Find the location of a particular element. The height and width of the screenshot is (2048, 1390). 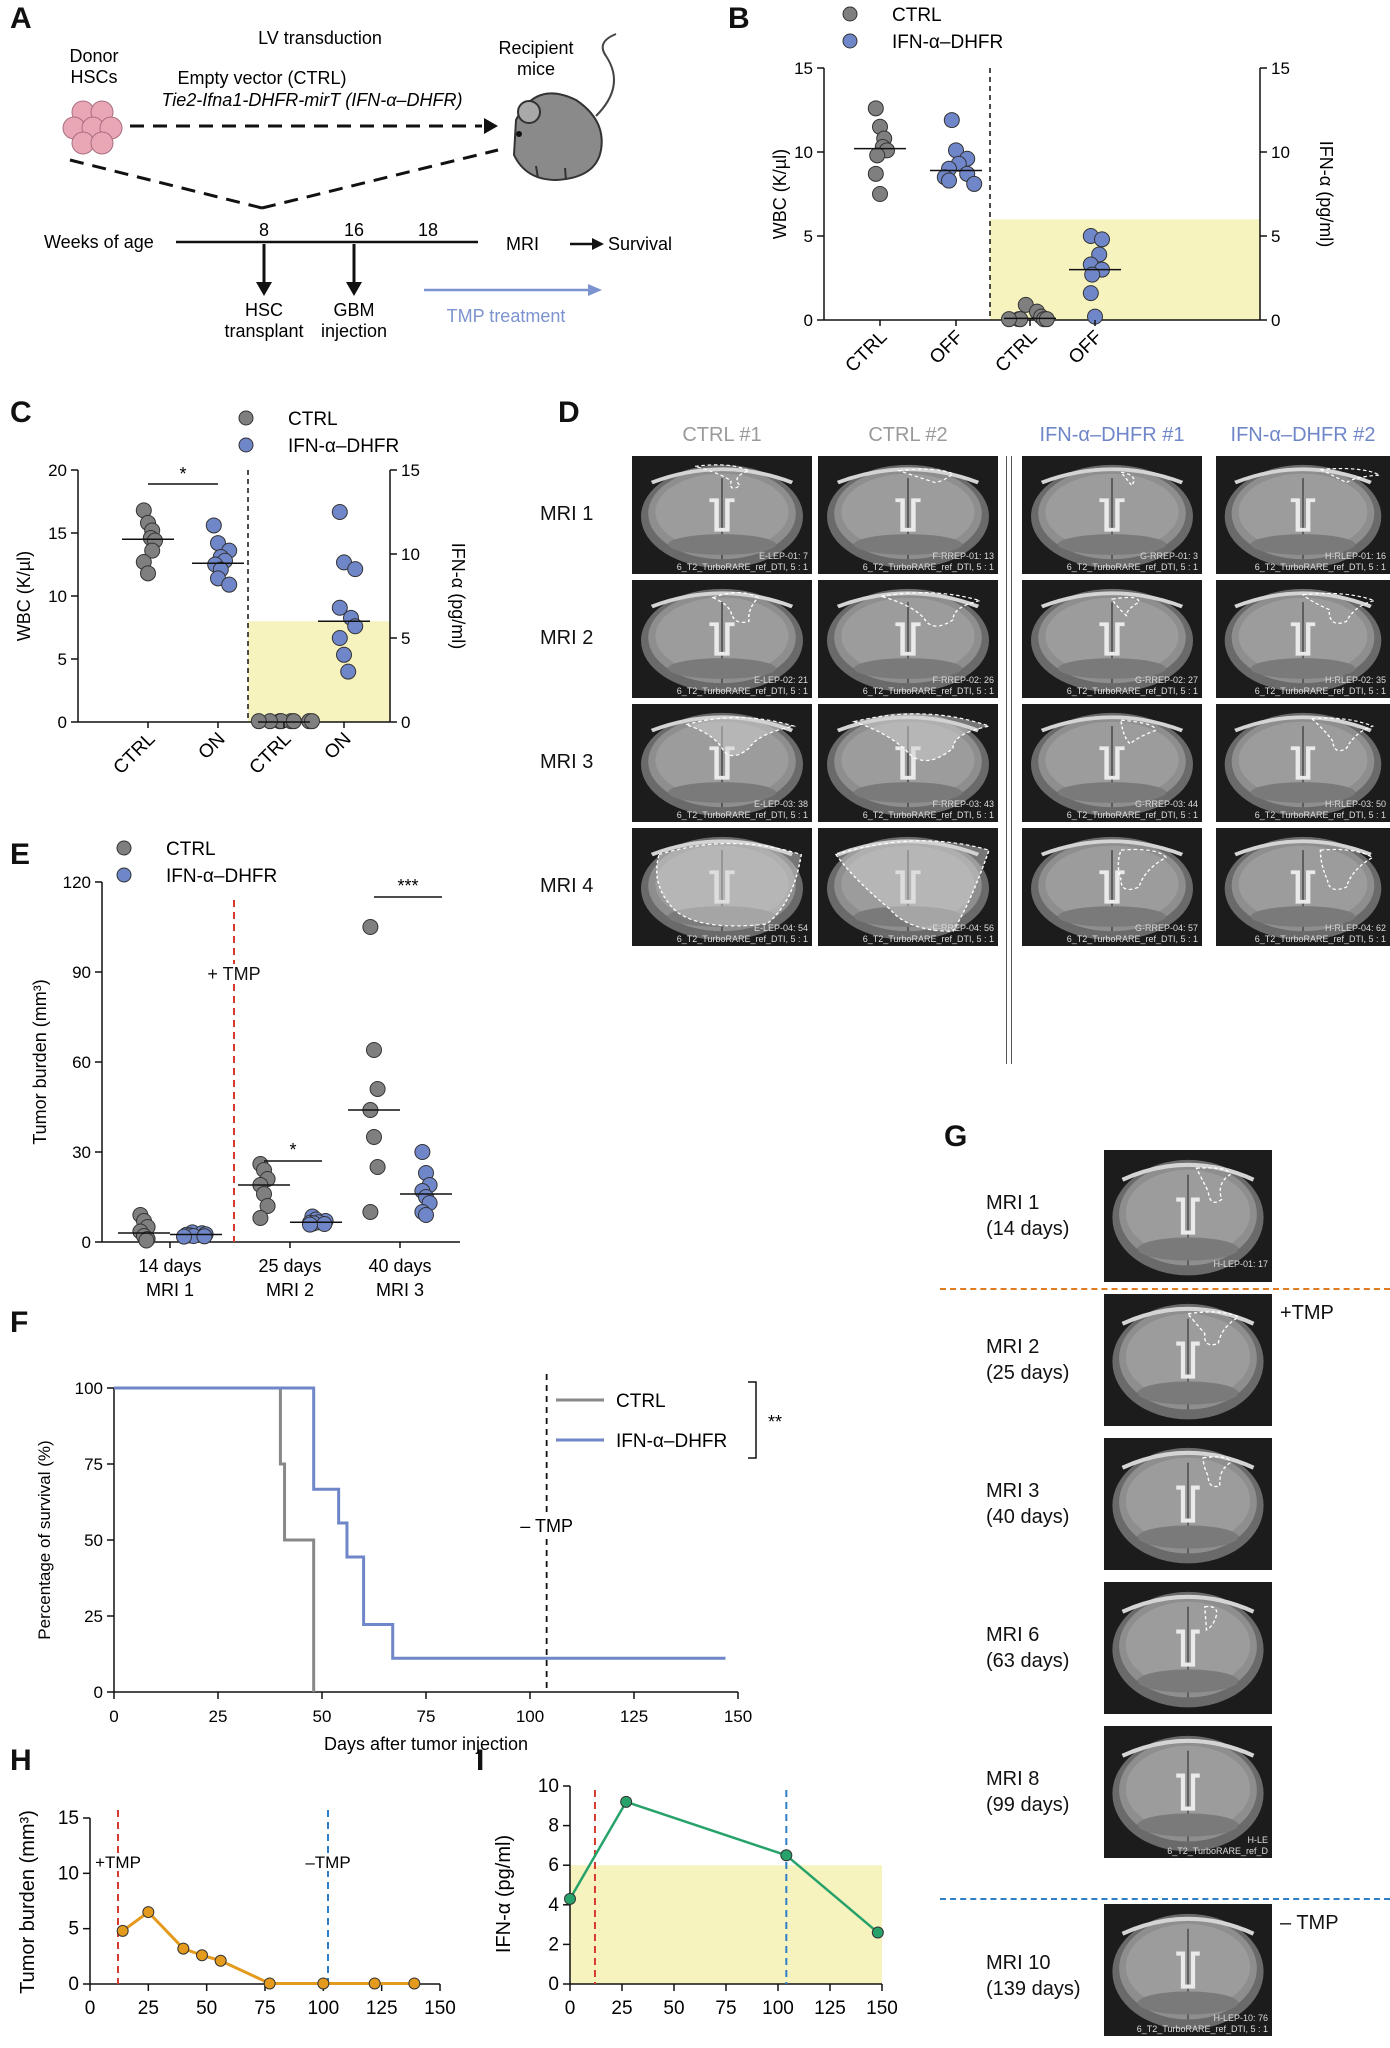

panel-letter-i: I is located at coordinates (480, 1760).